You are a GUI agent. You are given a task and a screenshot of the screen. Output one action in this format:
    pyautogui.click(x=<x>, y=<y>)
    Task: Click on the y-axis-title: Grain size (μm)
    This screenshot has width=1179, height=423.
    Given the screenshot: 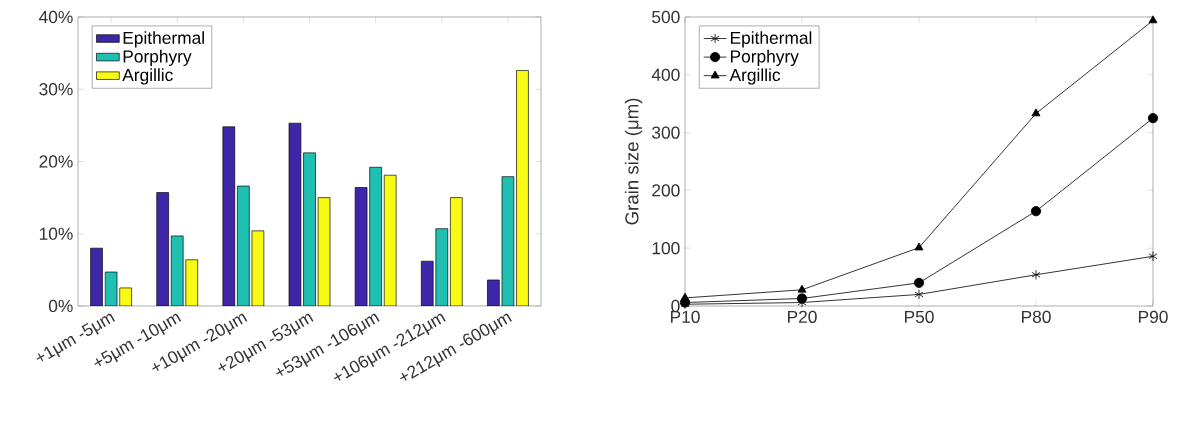 What is the action you would take?
    pyautogui.click(x=633, y=161)
    